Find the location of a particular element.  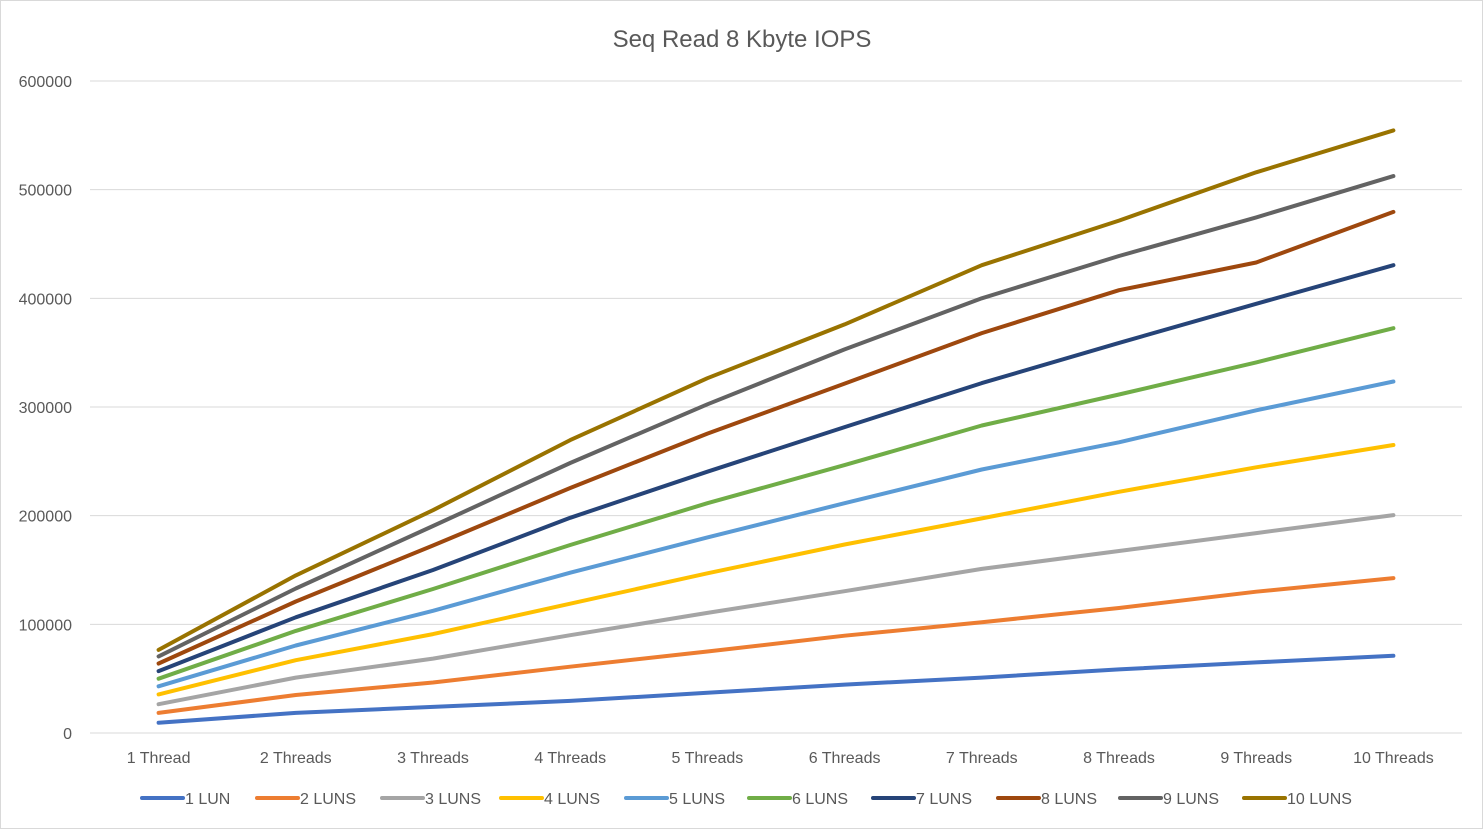

legend-item: 4 LUNS is located at coordinates (549, 799).